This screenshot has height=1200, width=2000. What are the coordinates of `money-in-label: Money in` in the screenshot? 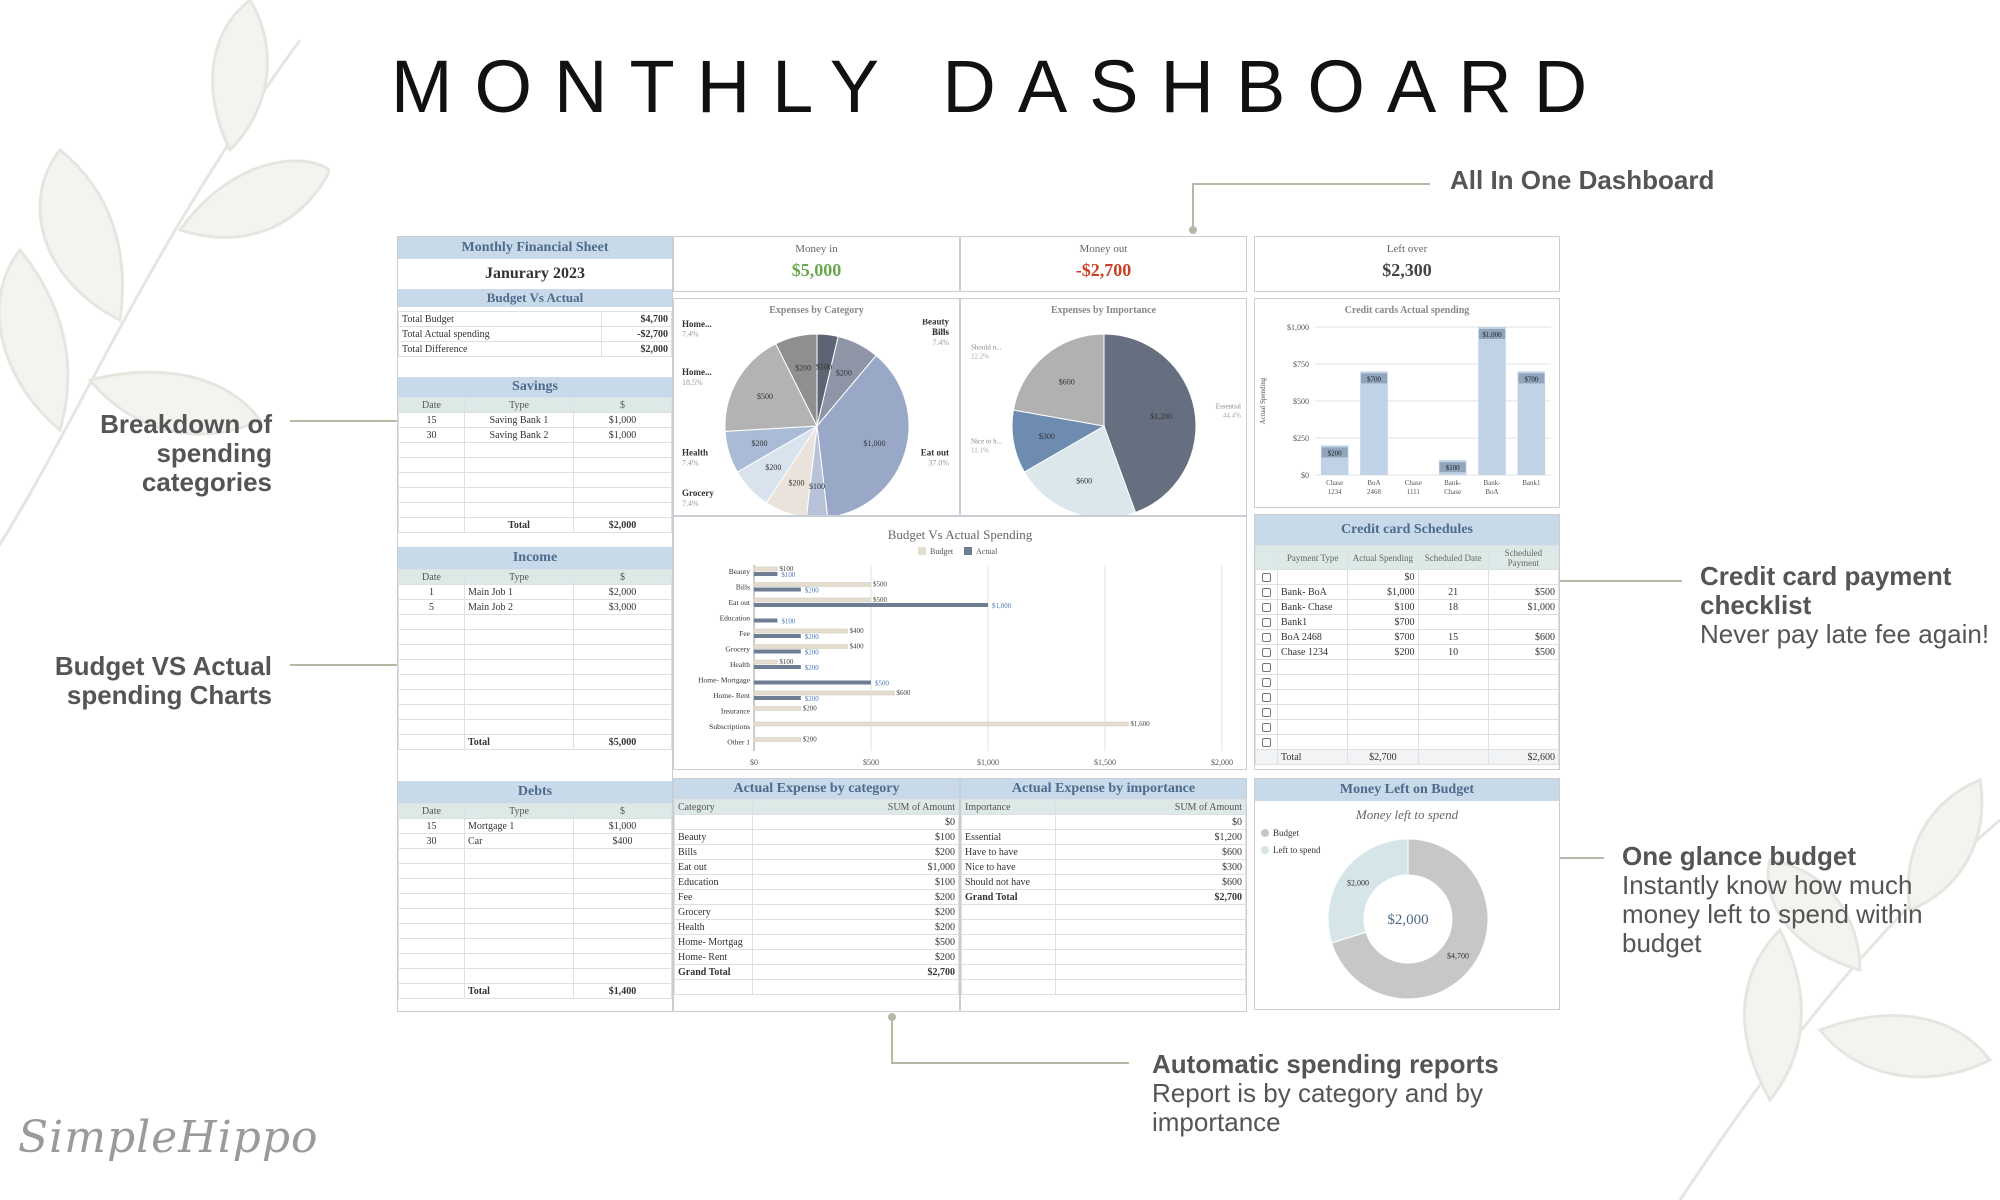 It's located at (816, 249).